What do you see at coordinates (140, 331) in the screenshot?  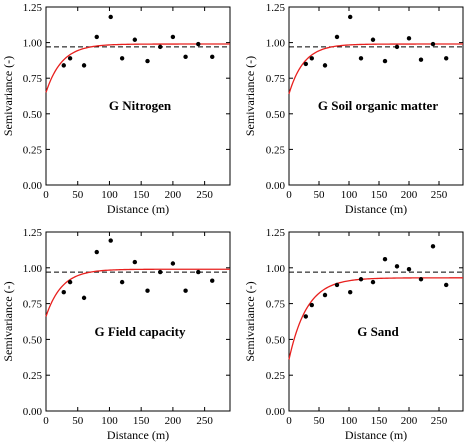 I see `panel-title: G Field capacity` at bounding box center [140, 331].